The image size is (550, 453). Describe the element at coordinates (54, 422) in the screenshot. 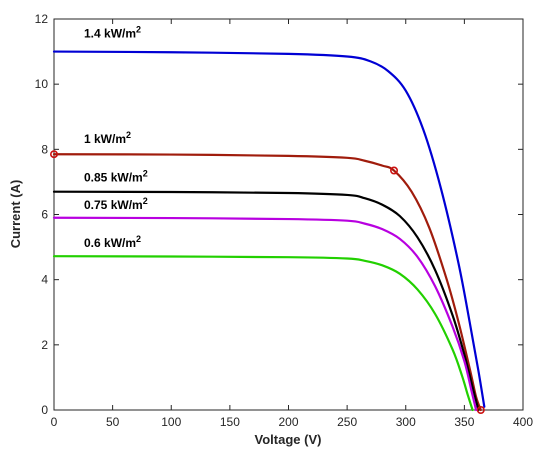

I see `x-tick-label: 0` at that location.